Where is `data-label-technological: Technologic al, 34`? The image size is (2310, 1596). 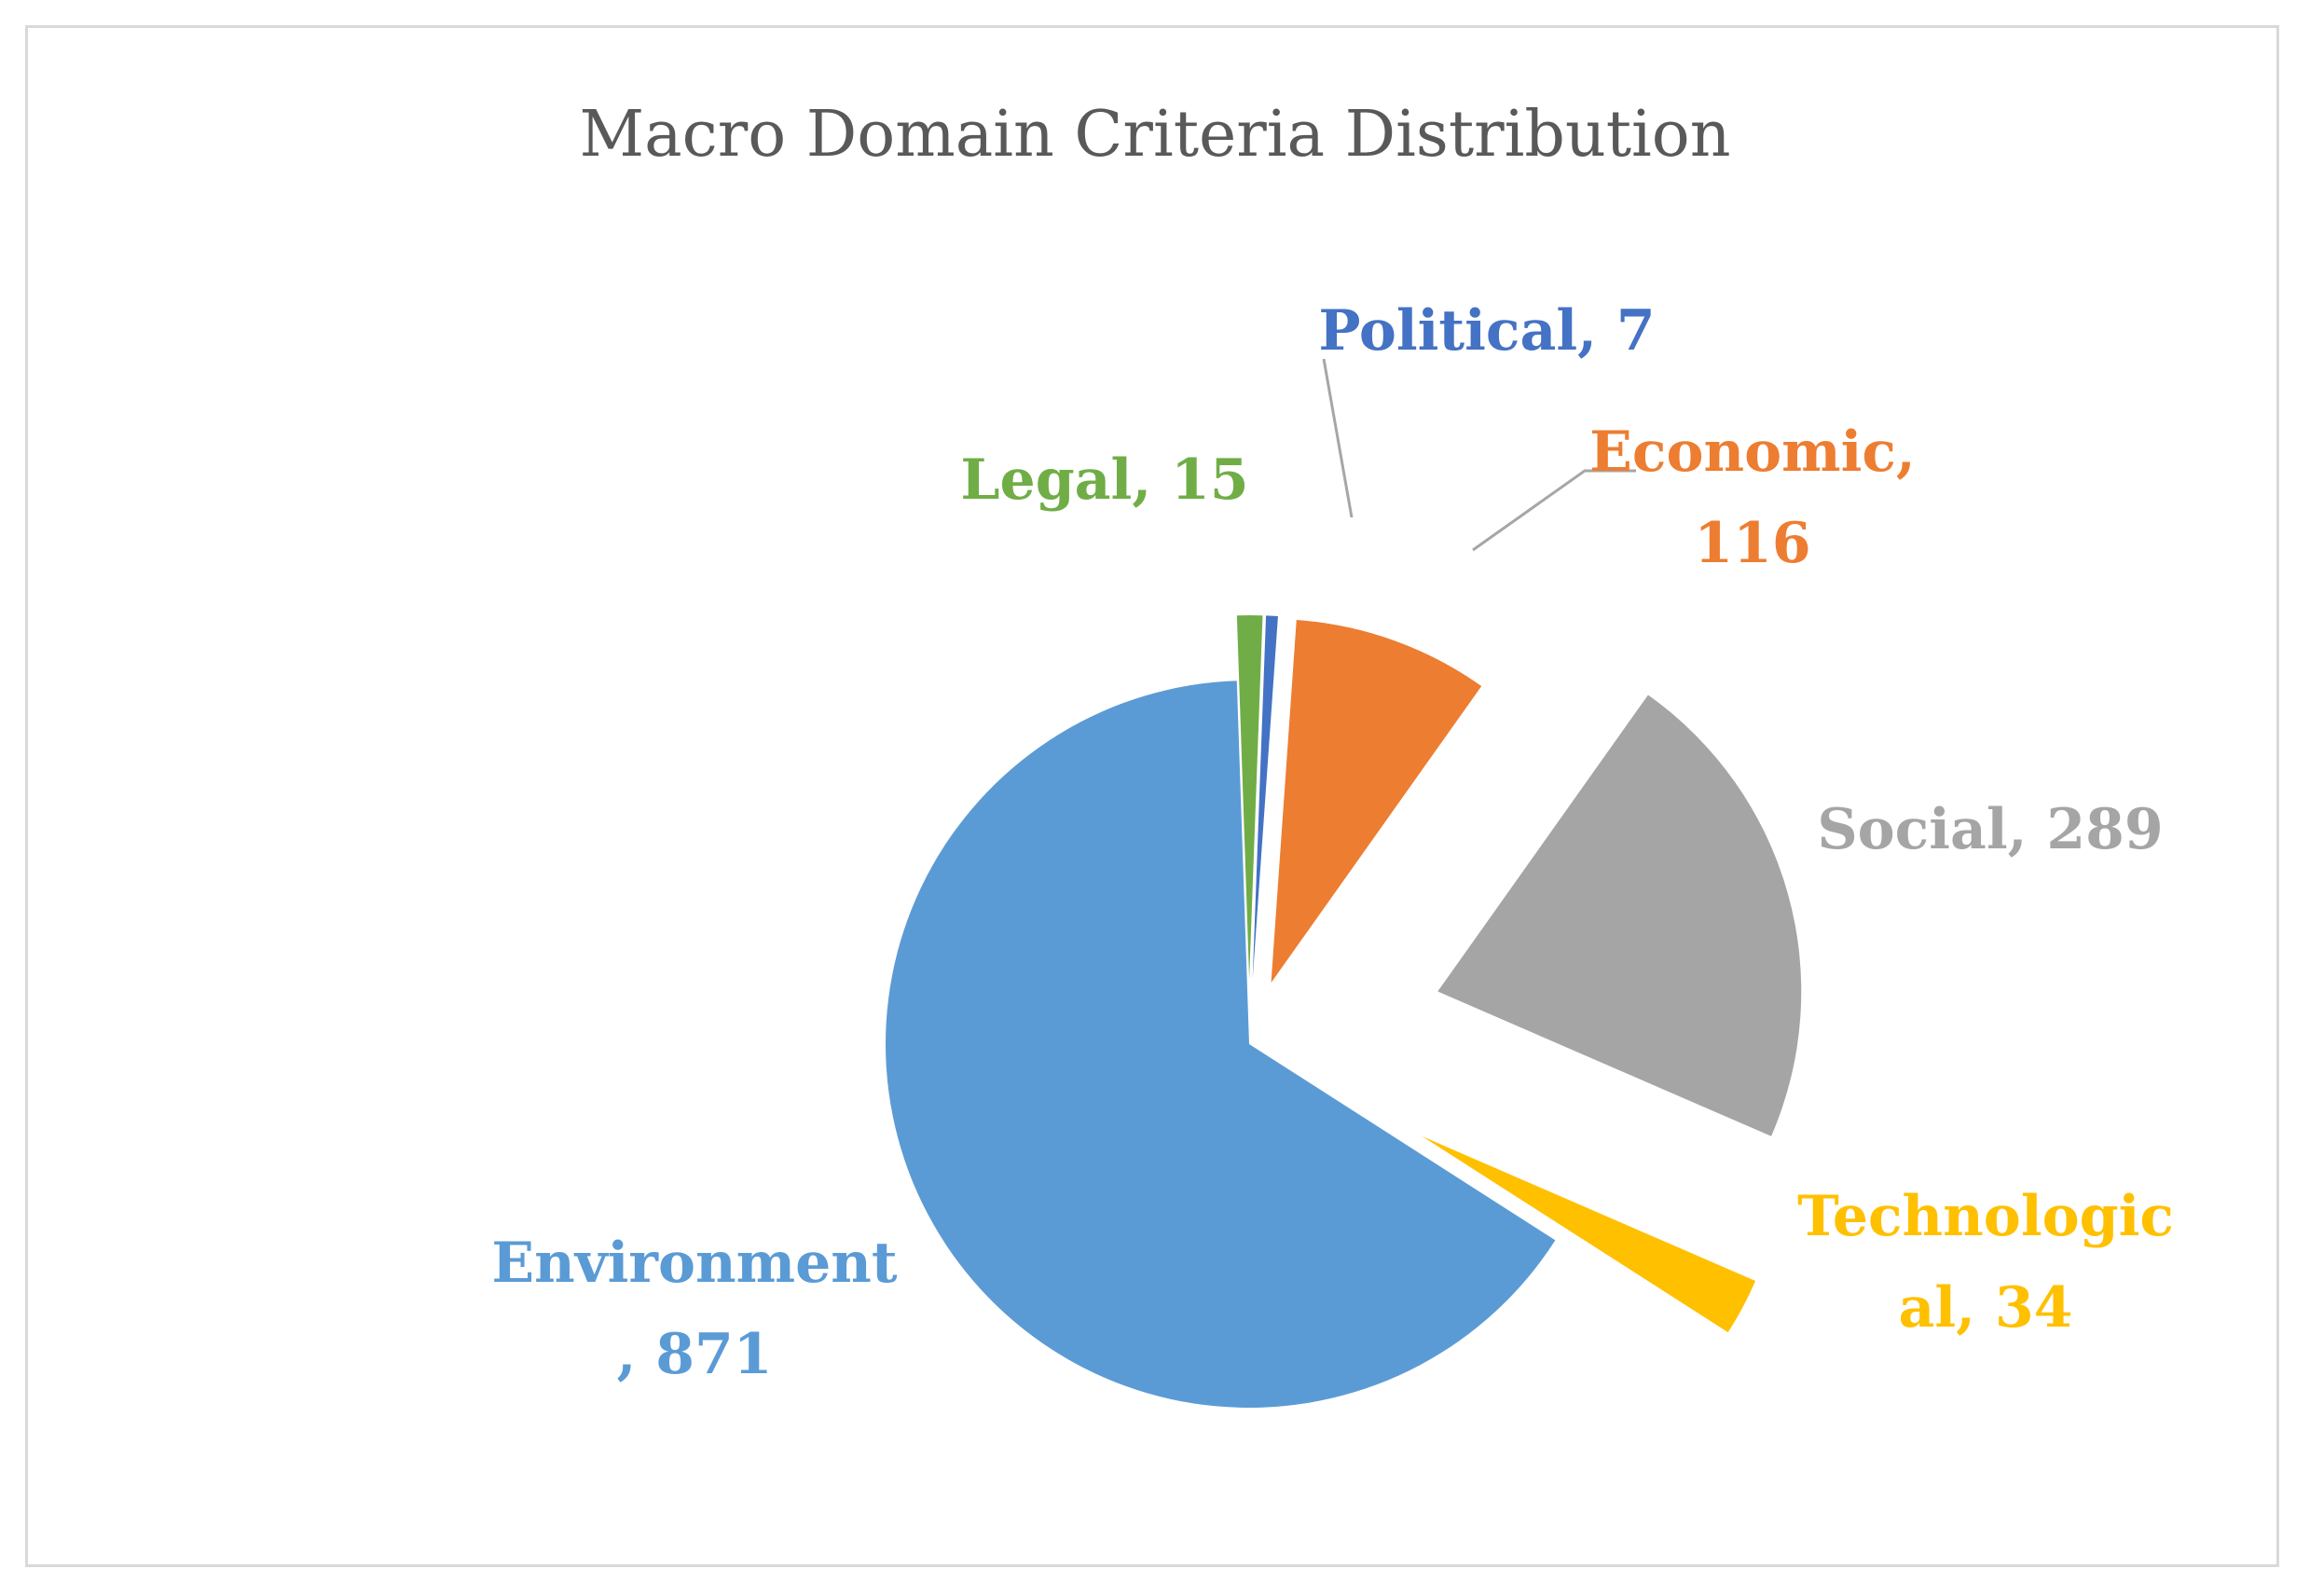 data-label-technological: Technologic al, 34 is located at coordinates (1985, 1262).